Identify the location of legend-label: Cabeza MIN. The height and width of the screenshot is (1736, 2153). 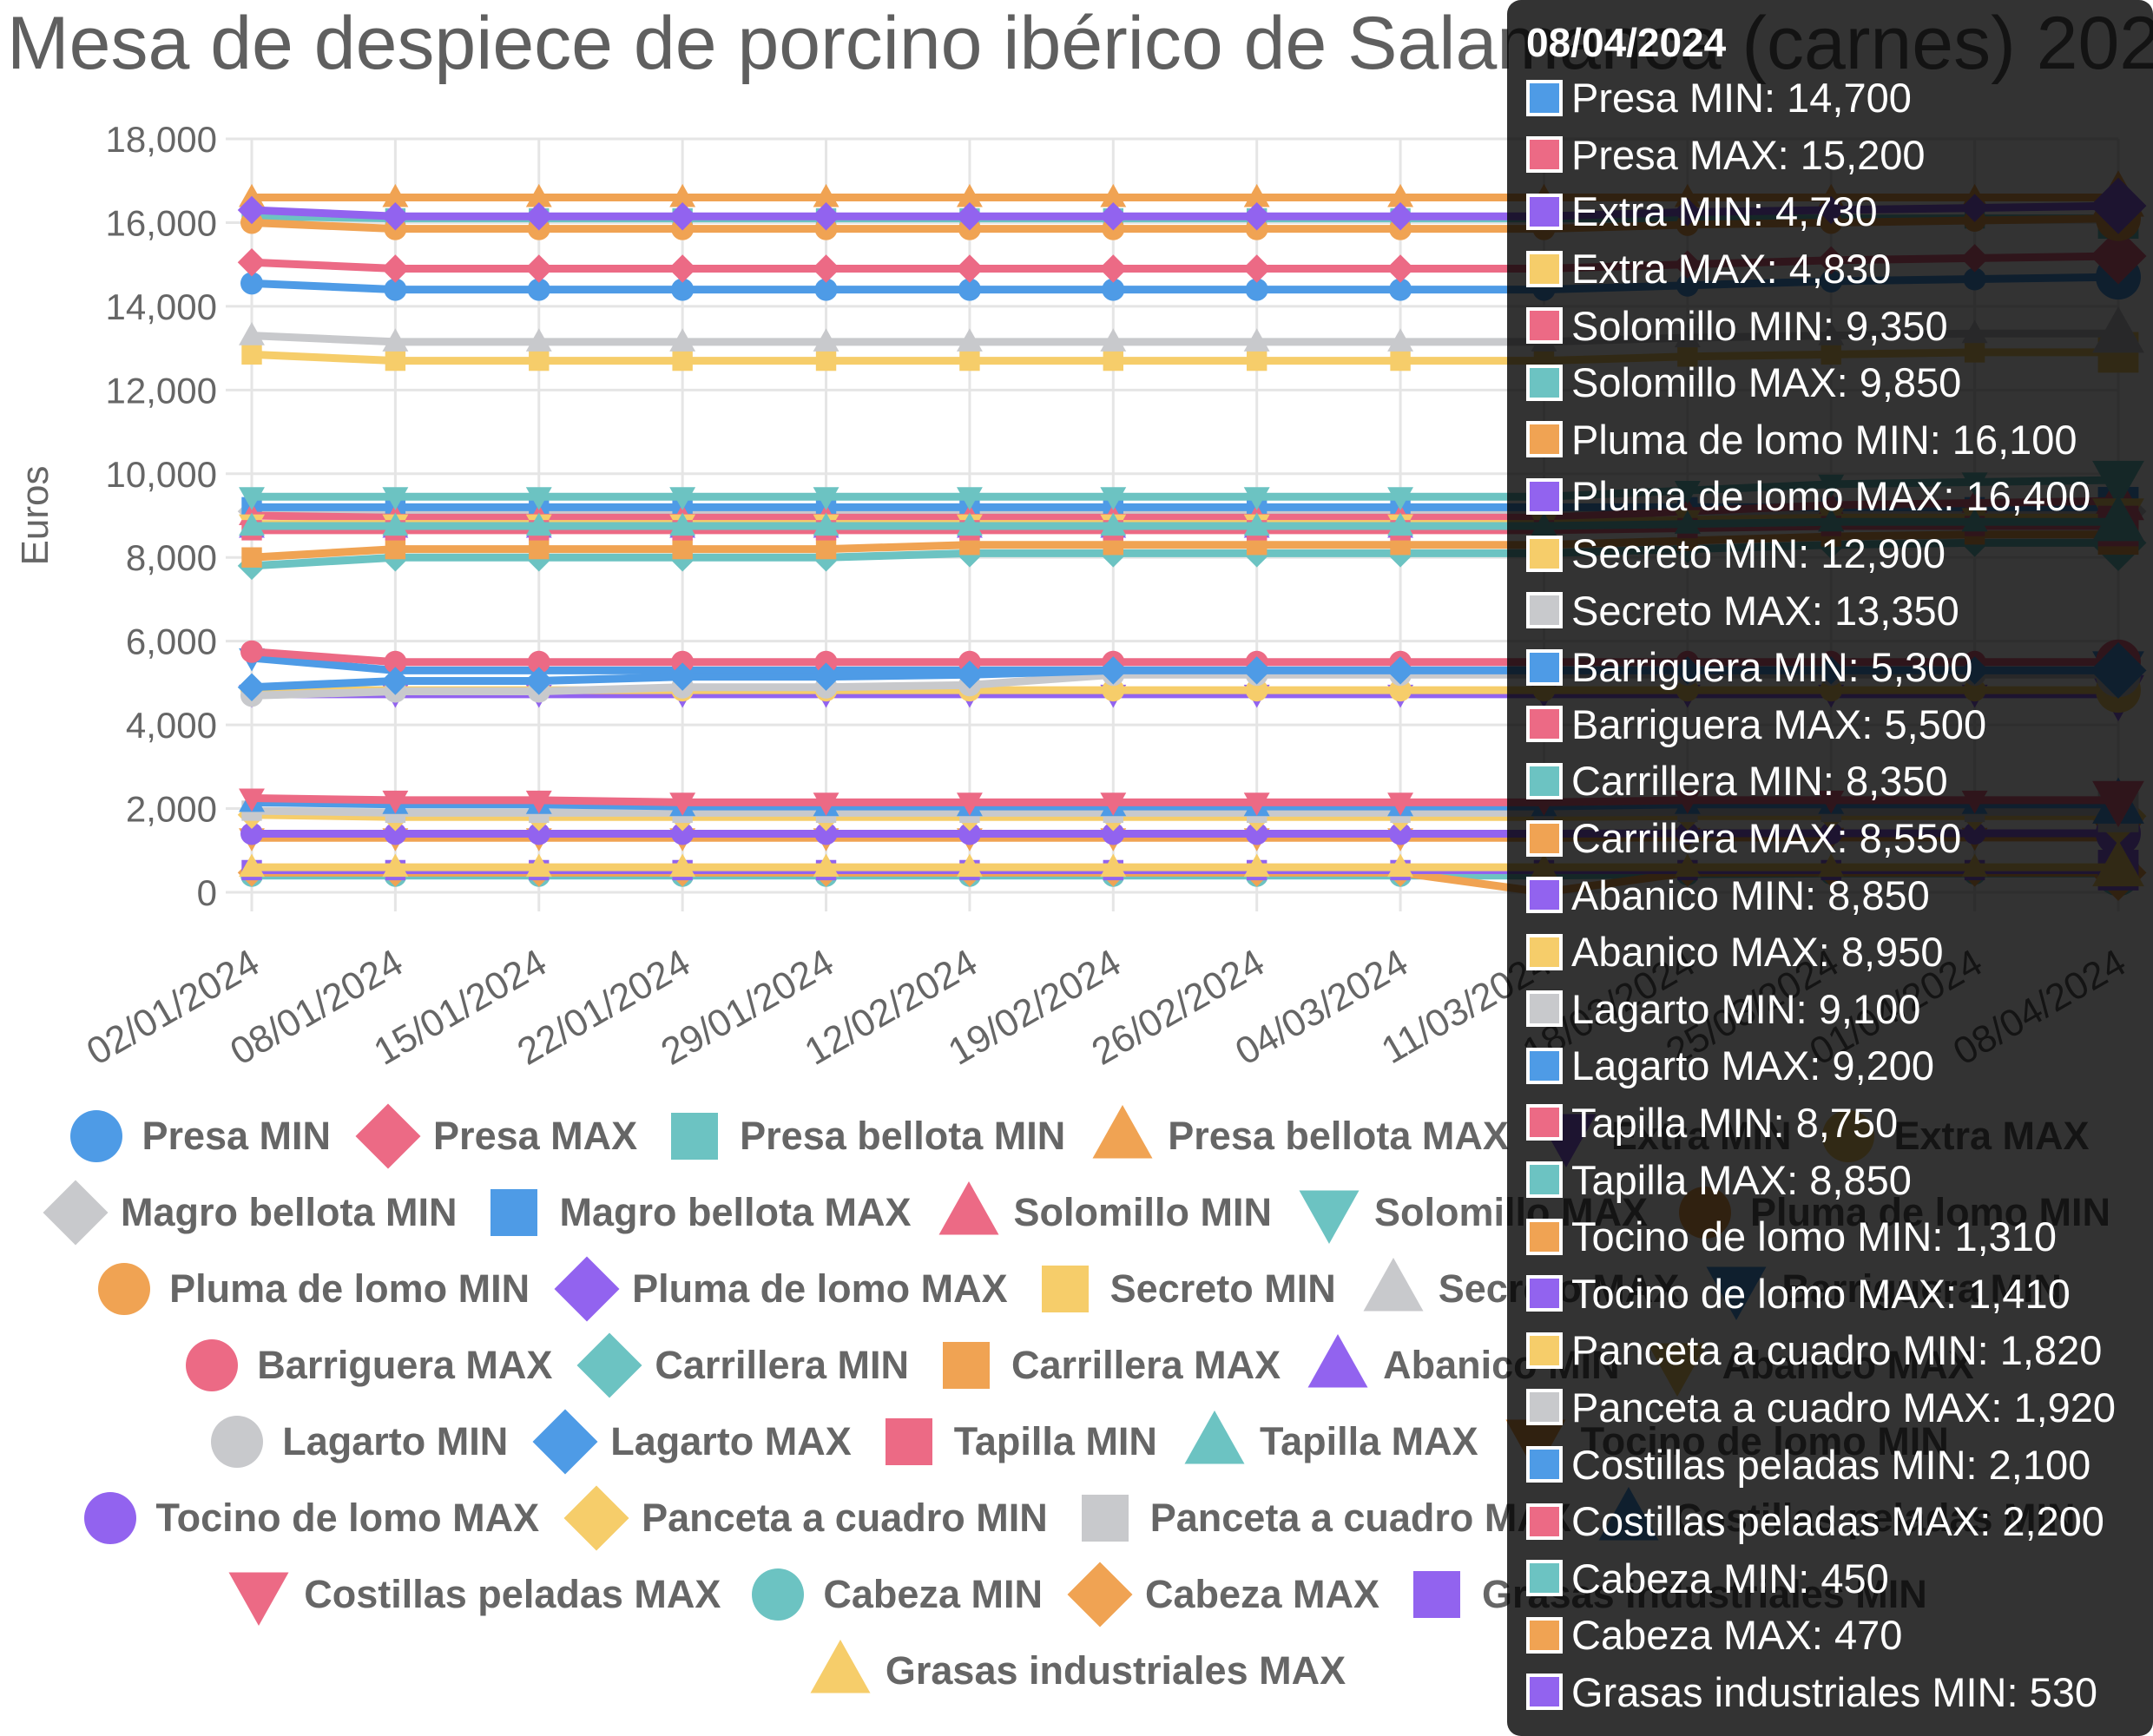
(933, 1594).